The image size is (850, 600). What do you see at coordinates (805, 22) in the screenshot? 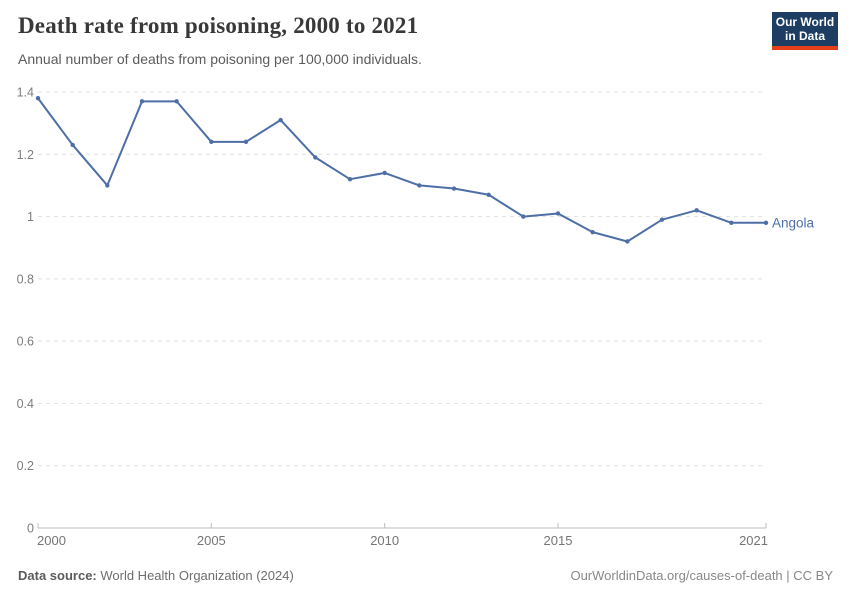
I see `owid-logo-line1: Our World` at bounding box center [805, 22].